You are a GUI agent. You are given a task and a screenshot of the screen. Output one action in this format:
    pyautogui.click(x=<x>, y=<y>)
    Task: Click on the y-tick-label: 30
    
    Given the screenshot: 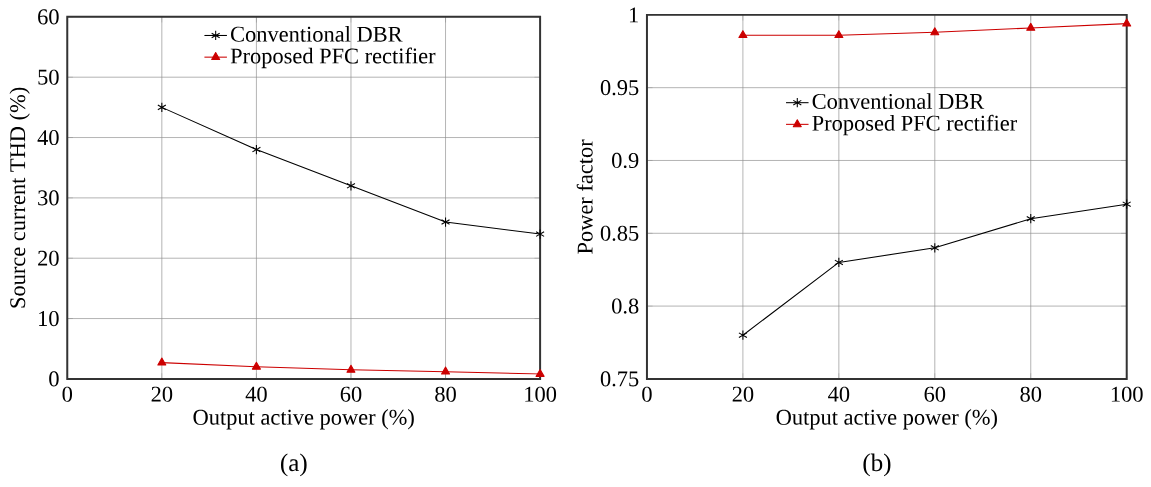 What is the action you would take?
    pyautogui.click(x=48, y=198)
    